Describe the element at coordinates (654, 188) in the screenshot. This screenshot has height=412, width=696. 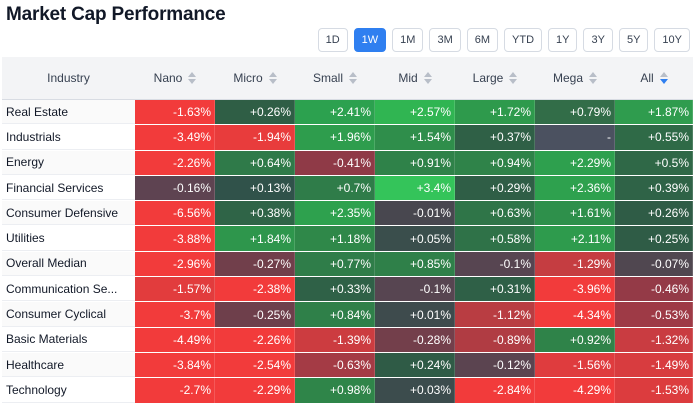
I see `performance-cell-all: +0.39%` at that location.